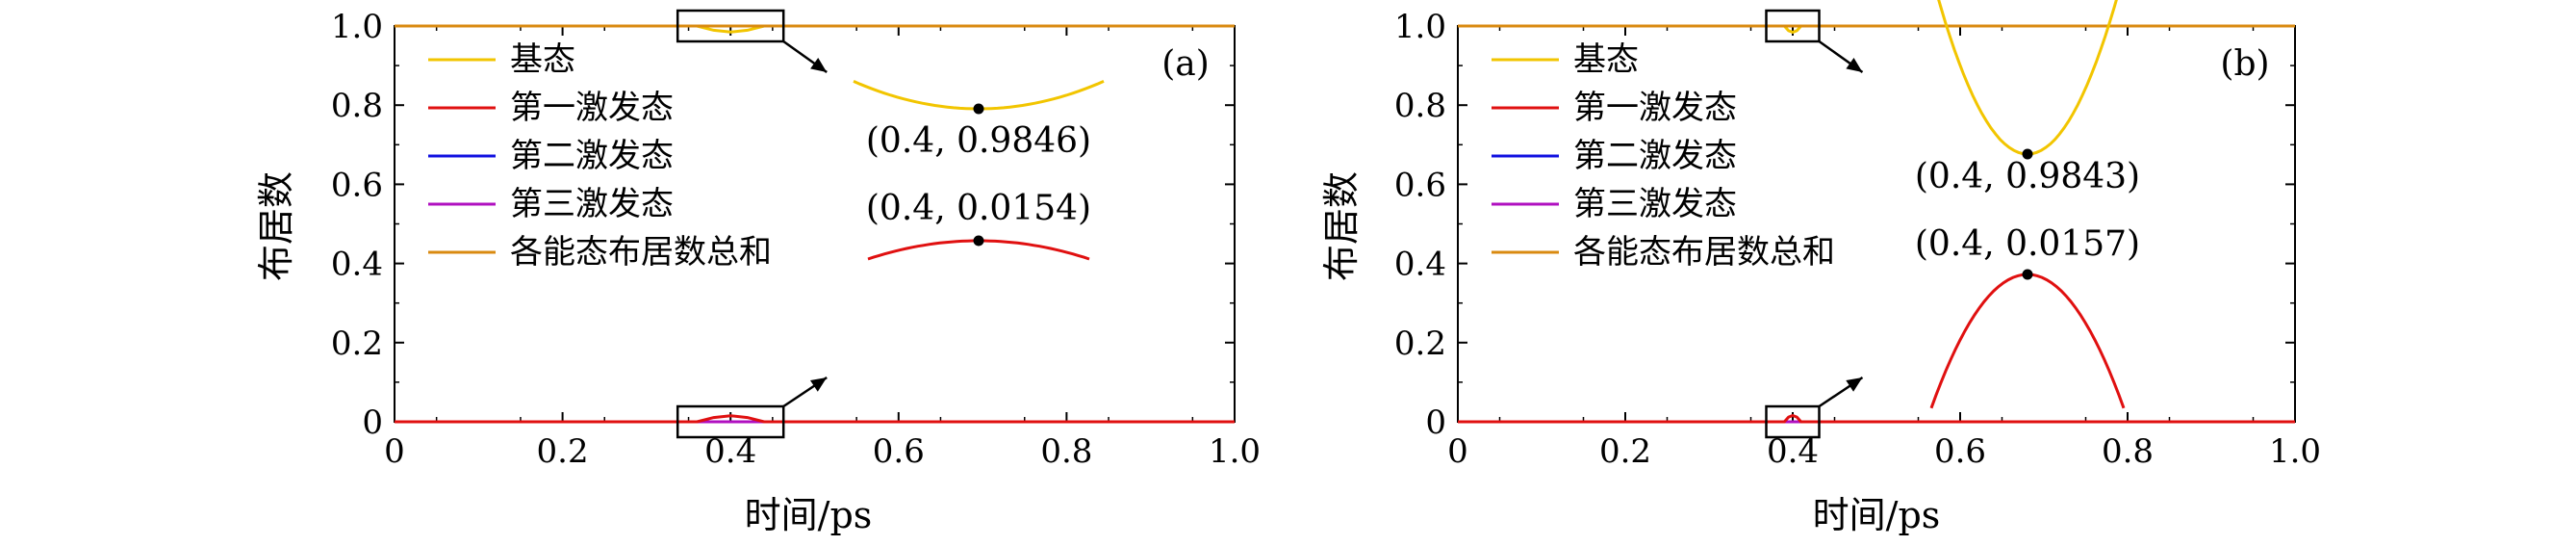 The image size is (2576, 546). I want to click on panel-label: (b), so click(2244, 64).